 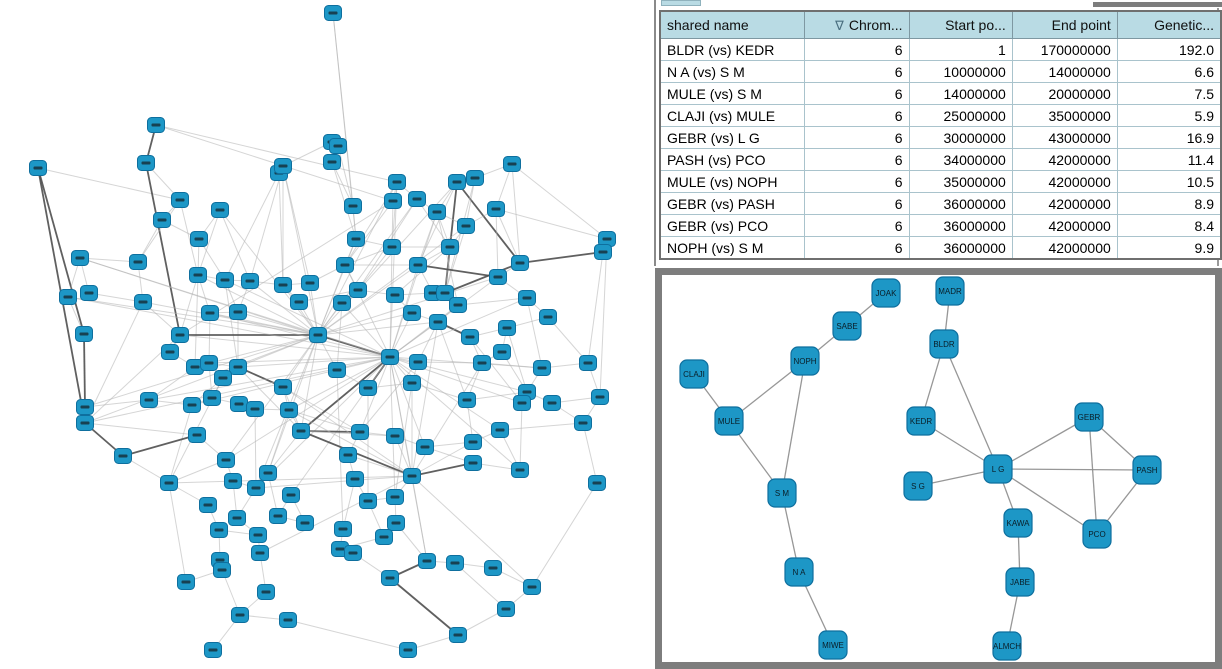 What do you see at coordinates (799, 572) in the screenshot?
I see `network-node-na: N A` at bounding box center [799, 572].